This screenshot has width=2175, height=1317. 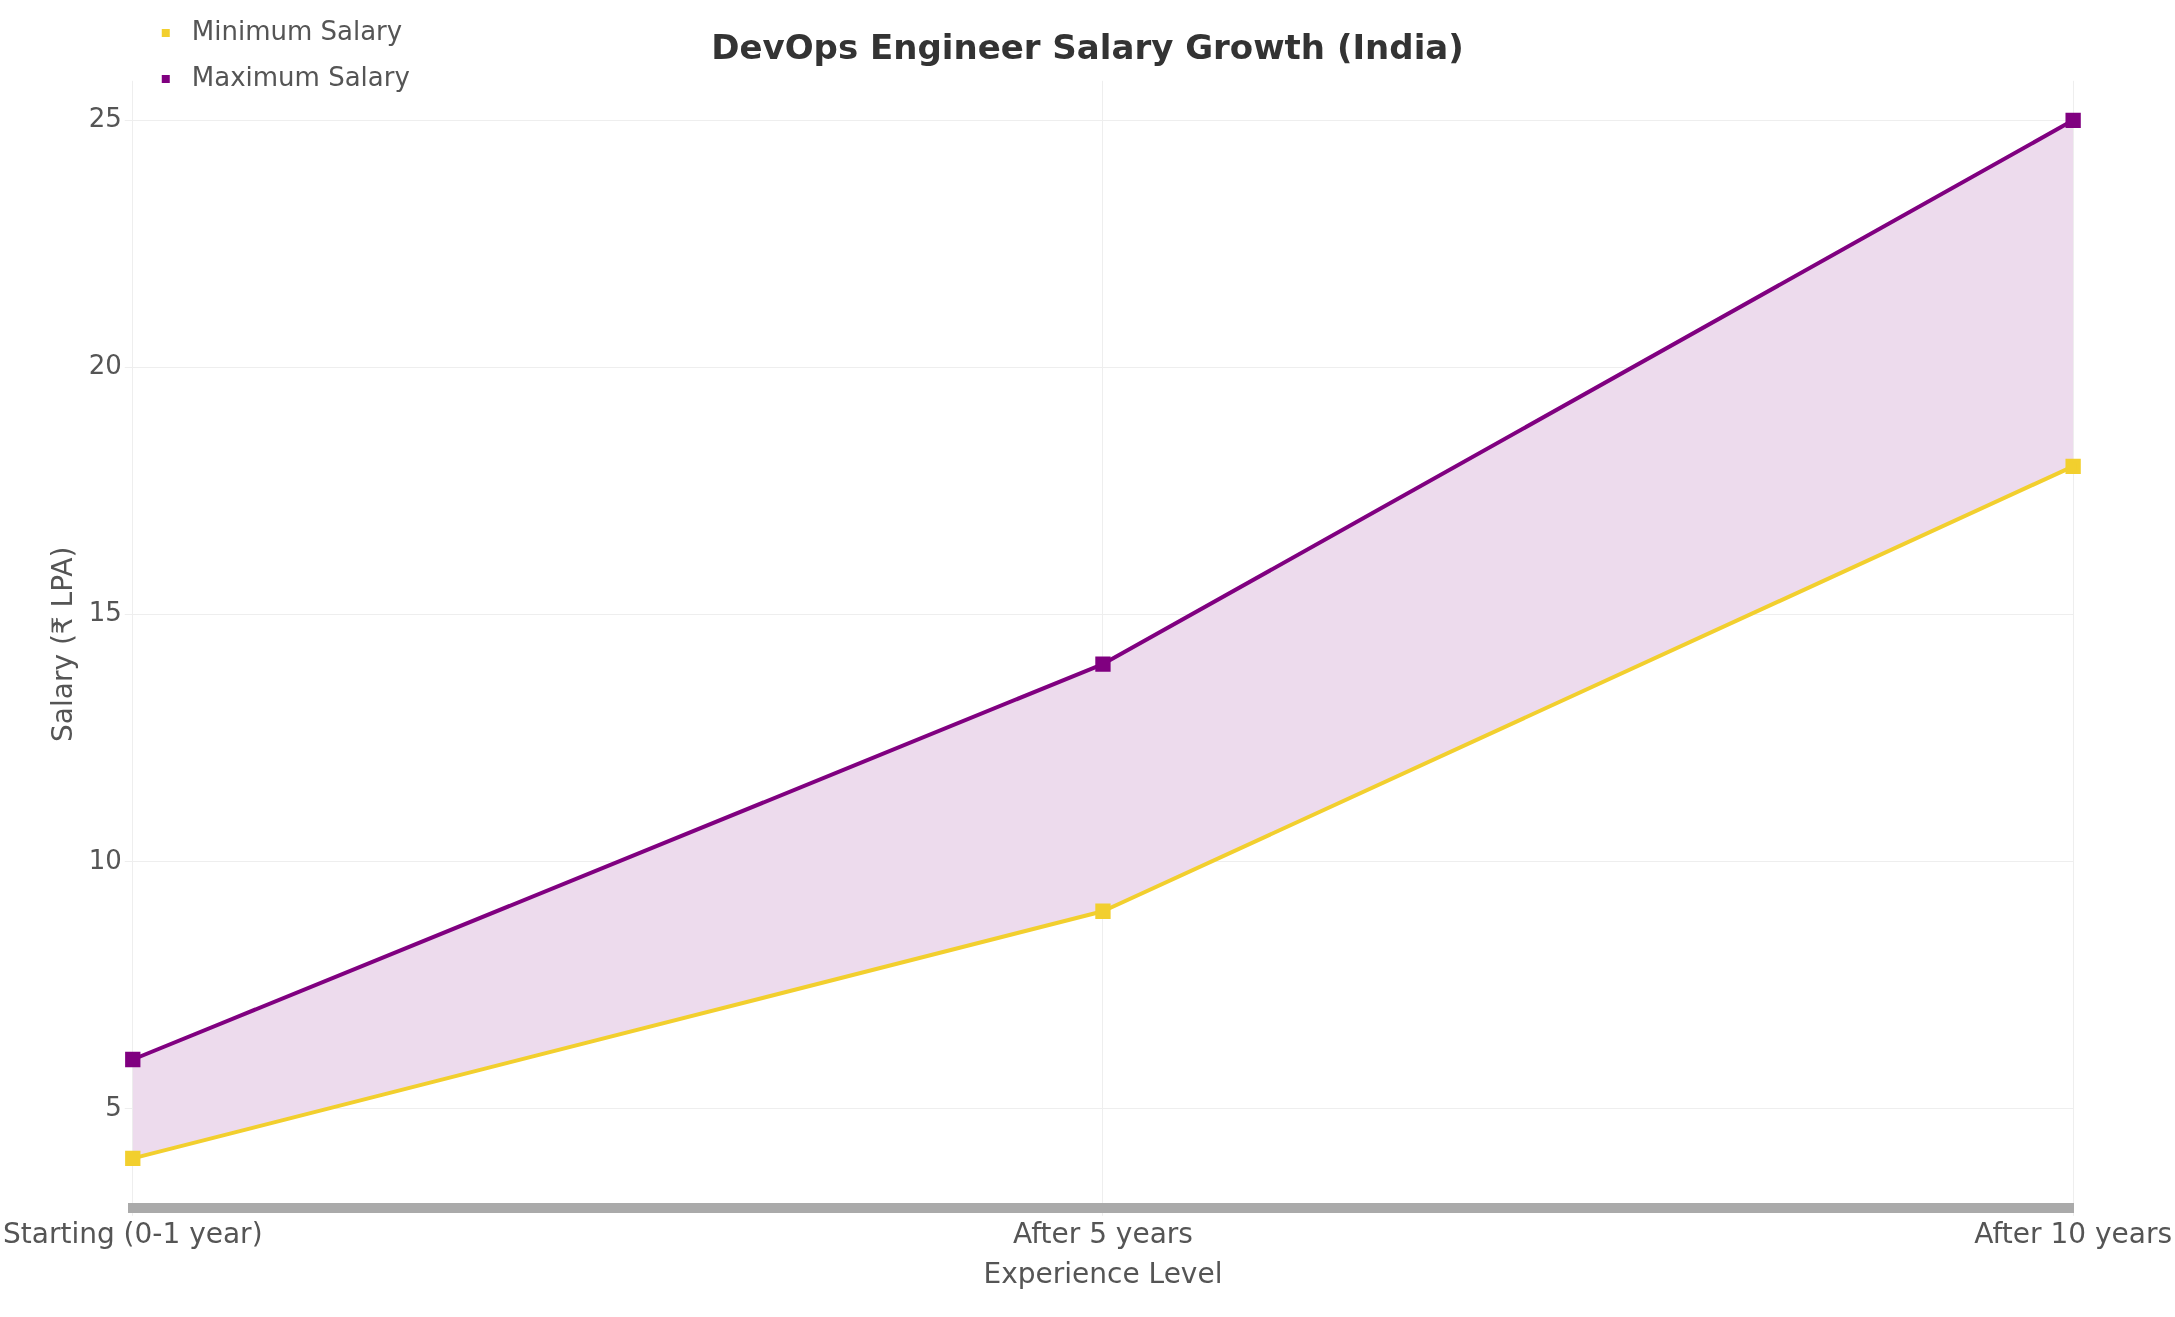 I want to click on y-axis-title: Salary (₹ LPA), so click(x=63, y=644).